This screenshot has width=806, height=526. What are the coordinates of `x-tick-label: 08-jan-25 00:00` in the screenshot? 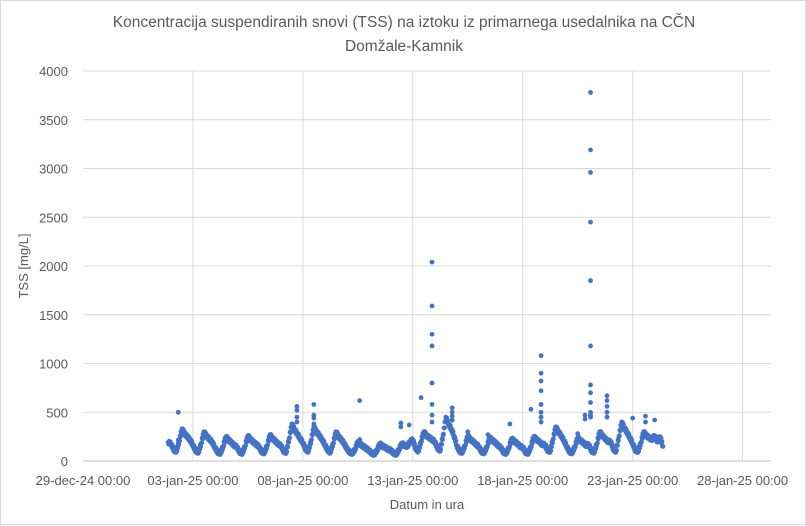 It's located at (302, 480).